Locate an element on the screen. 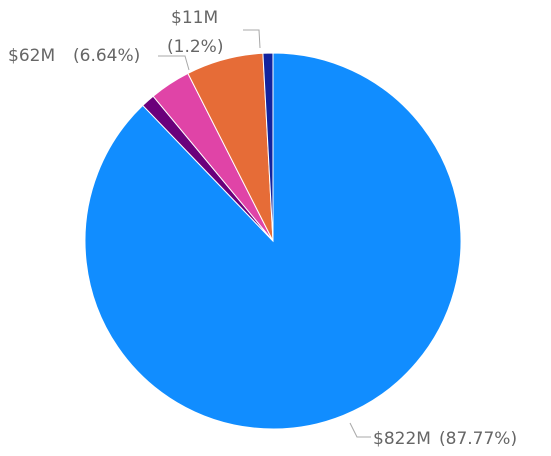 This screenshot has height=456, width=551. leader-line-62m is located at coordinates (174, 63).